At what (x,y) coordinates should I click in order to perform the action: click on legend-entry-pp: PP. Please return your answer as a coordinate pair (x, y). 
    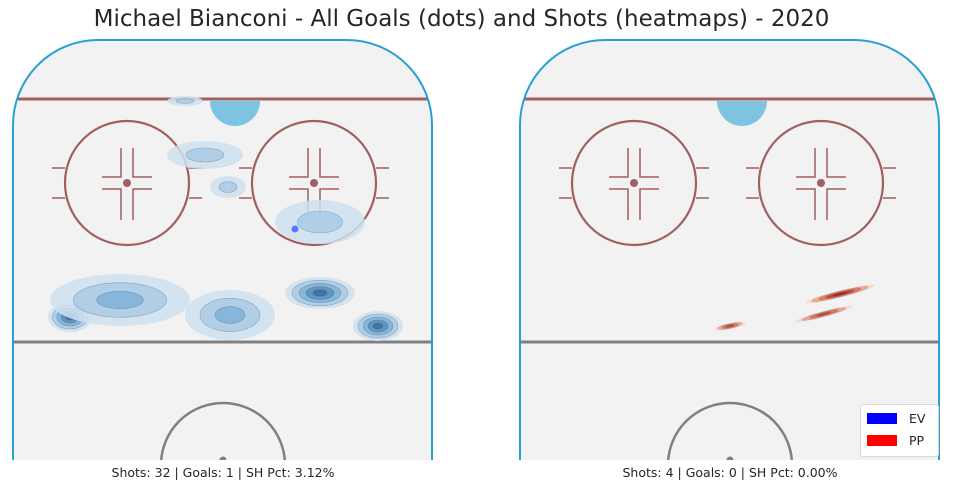
    Looking at the image, I should click on (896, 440).